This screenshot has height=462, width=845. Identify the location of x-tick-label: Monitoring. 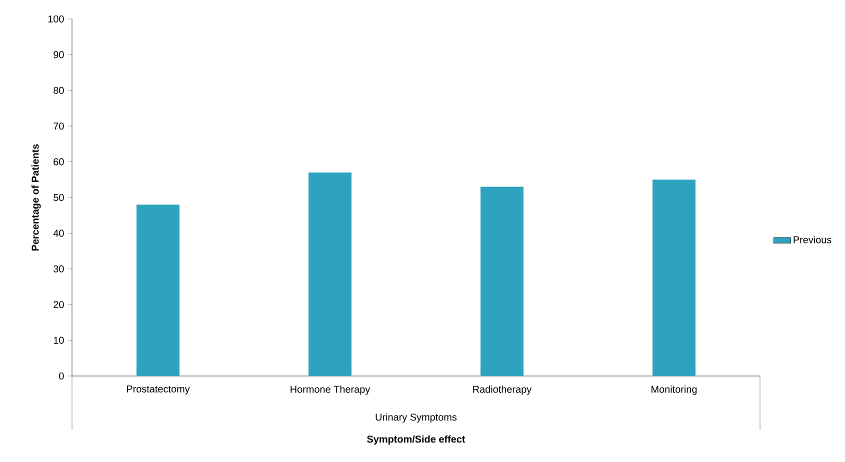
(674, 390).